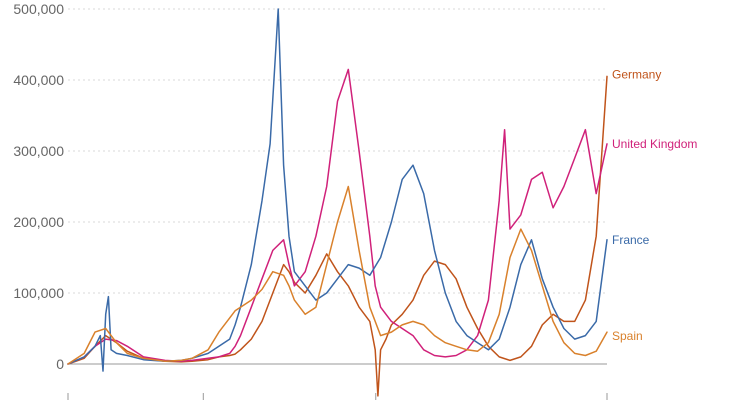 The width and height of the screenshot is (735, 400). I want to click on series-label-spain: Spain, so click(627, 336).